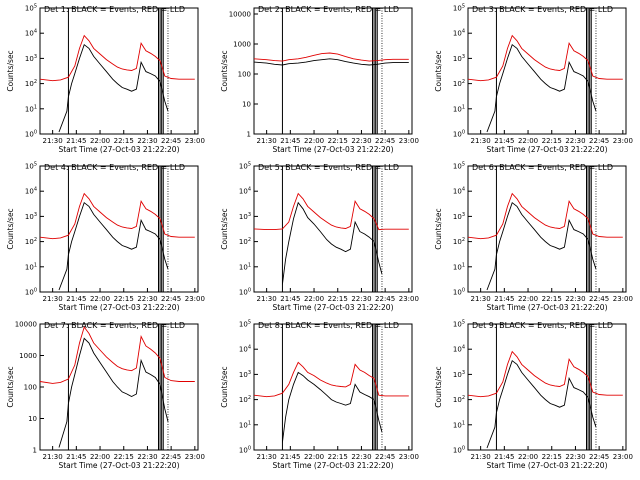 The image size is (640, 480). Describe the element at coordinates (28, 356) in the screenshot. I see `y-tick-label: 1000` at that location.